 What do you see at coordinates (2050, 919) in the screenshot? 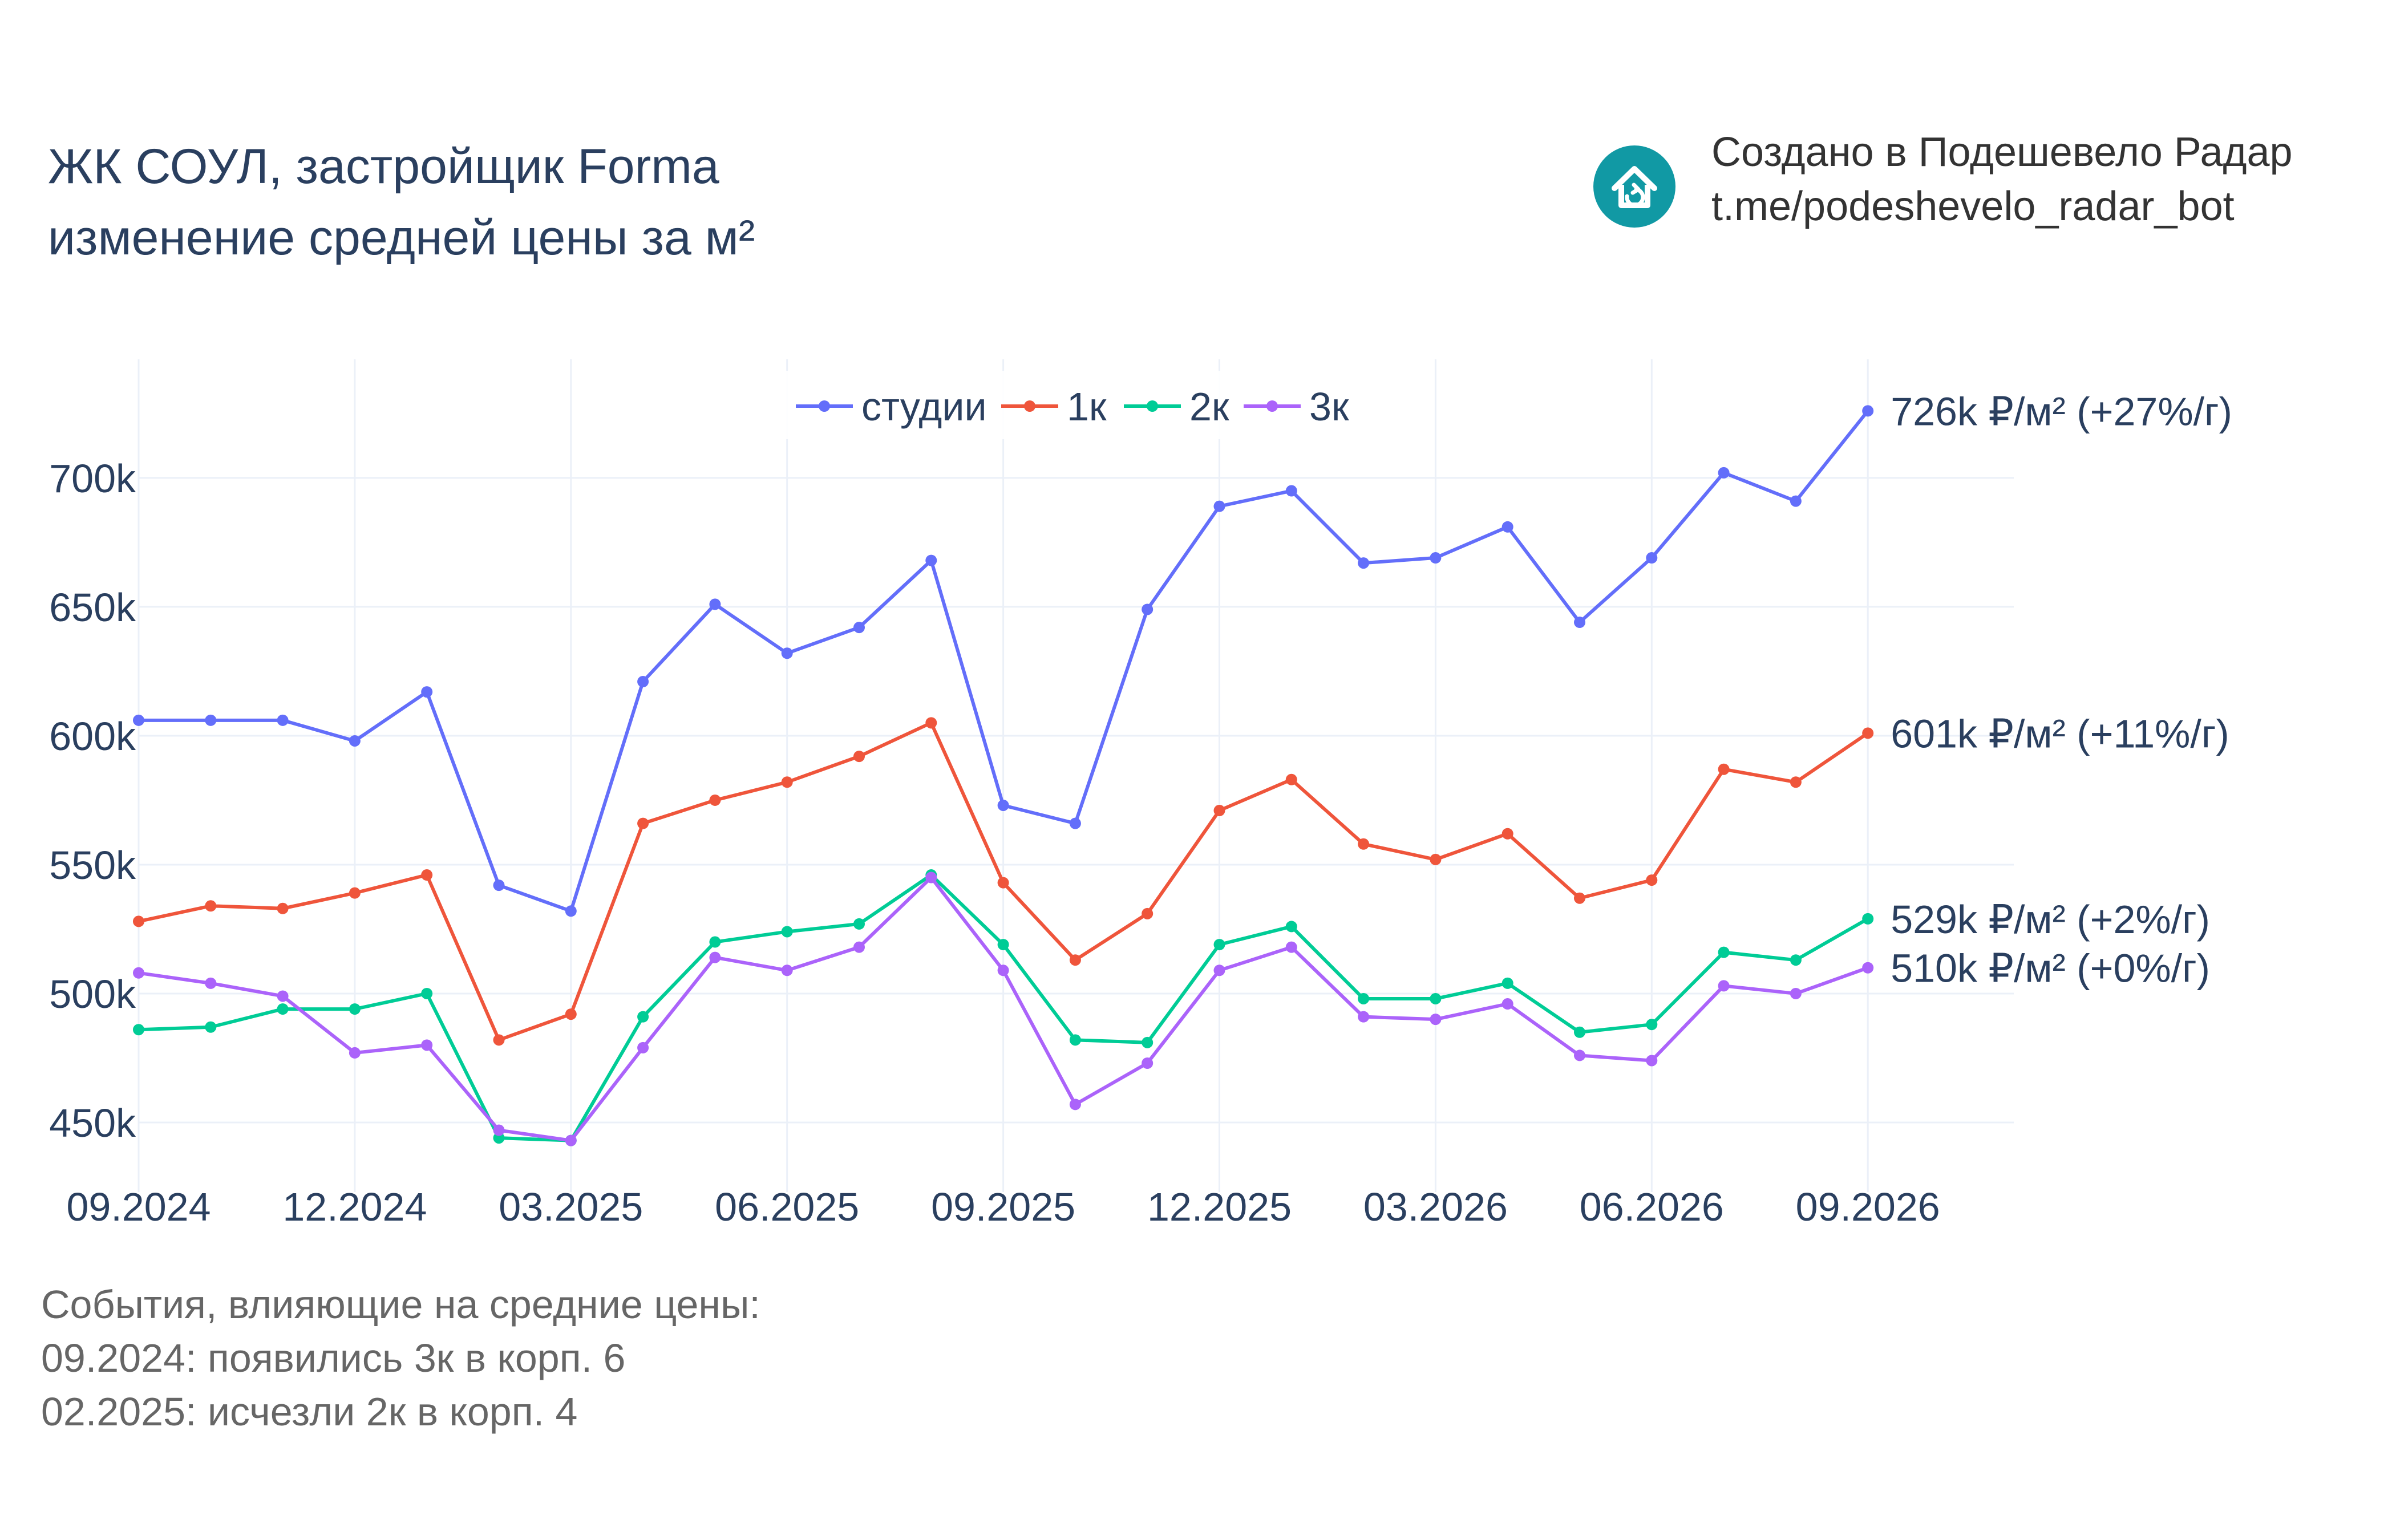
I see `end-label: 529k ₽/м² (+2%/г)` at bounding box center [2050, 919].